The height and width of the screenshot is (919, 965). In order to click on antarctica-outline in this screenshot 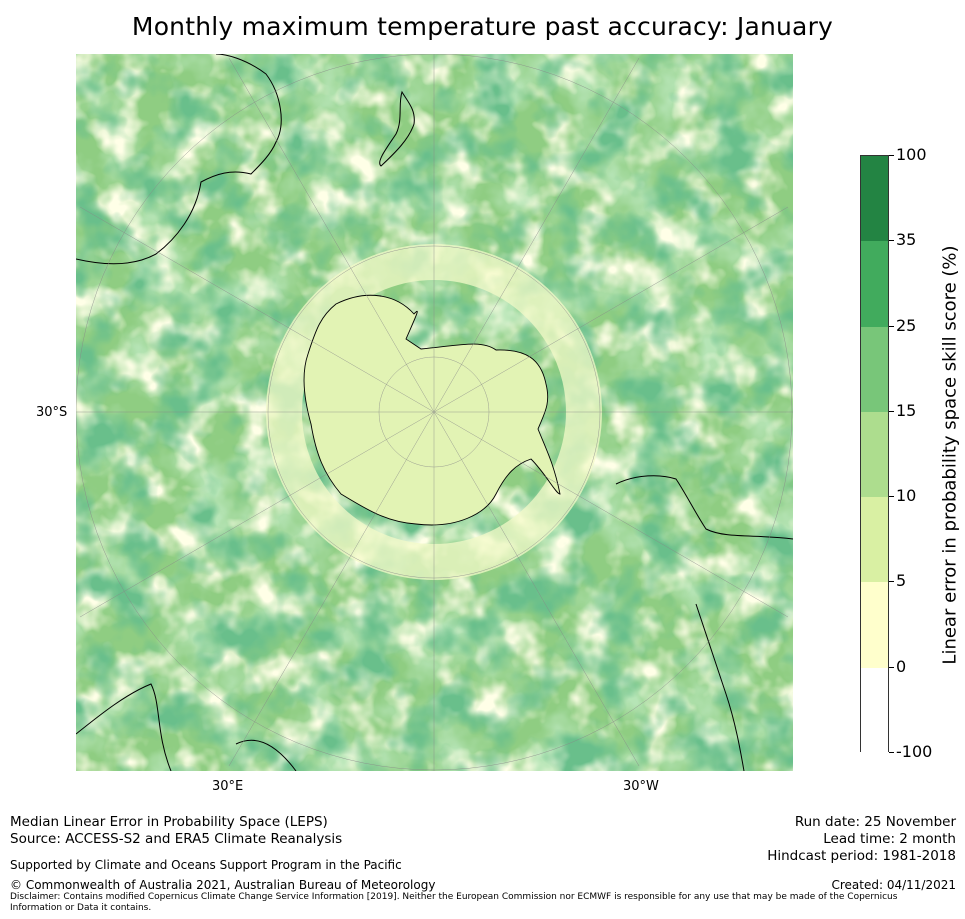, I will do `click(432, 410)`.